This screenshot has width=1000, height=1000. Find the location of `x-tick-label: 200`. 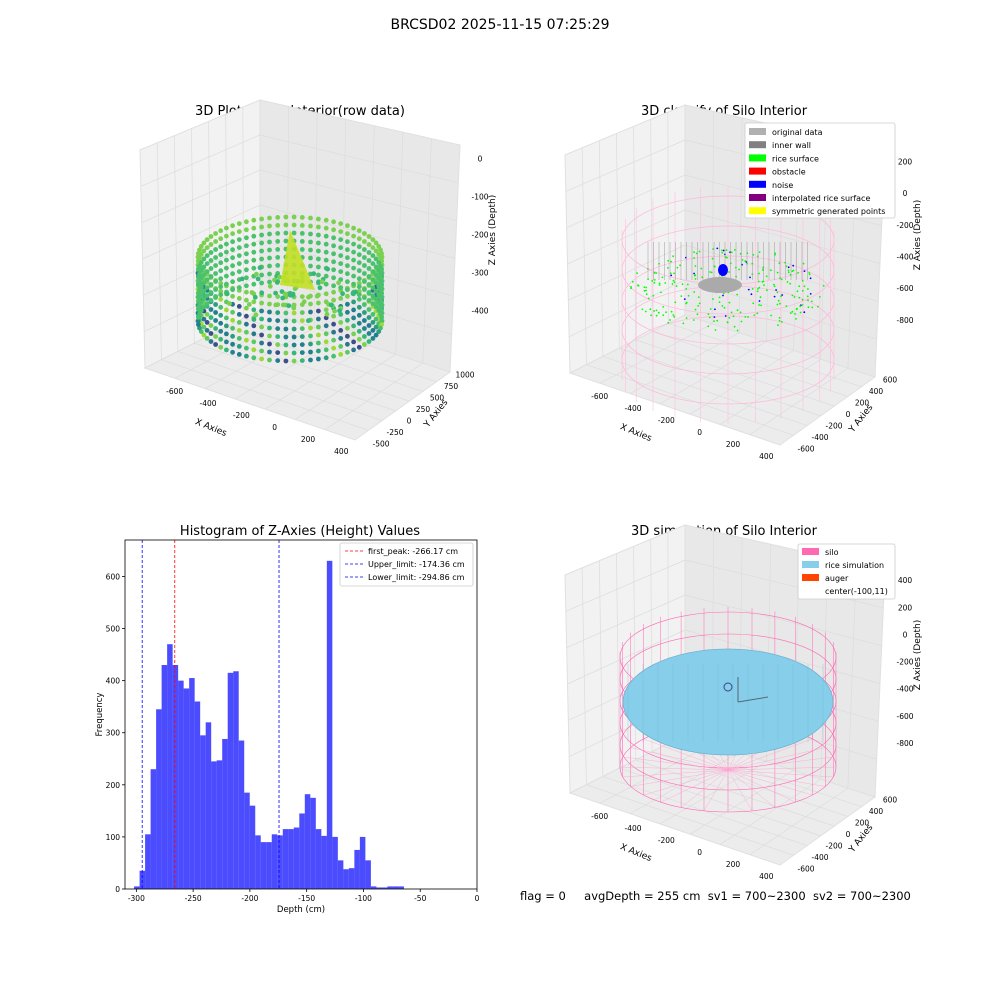

x-tick-label: 200 is located at coordinates (733, 444).